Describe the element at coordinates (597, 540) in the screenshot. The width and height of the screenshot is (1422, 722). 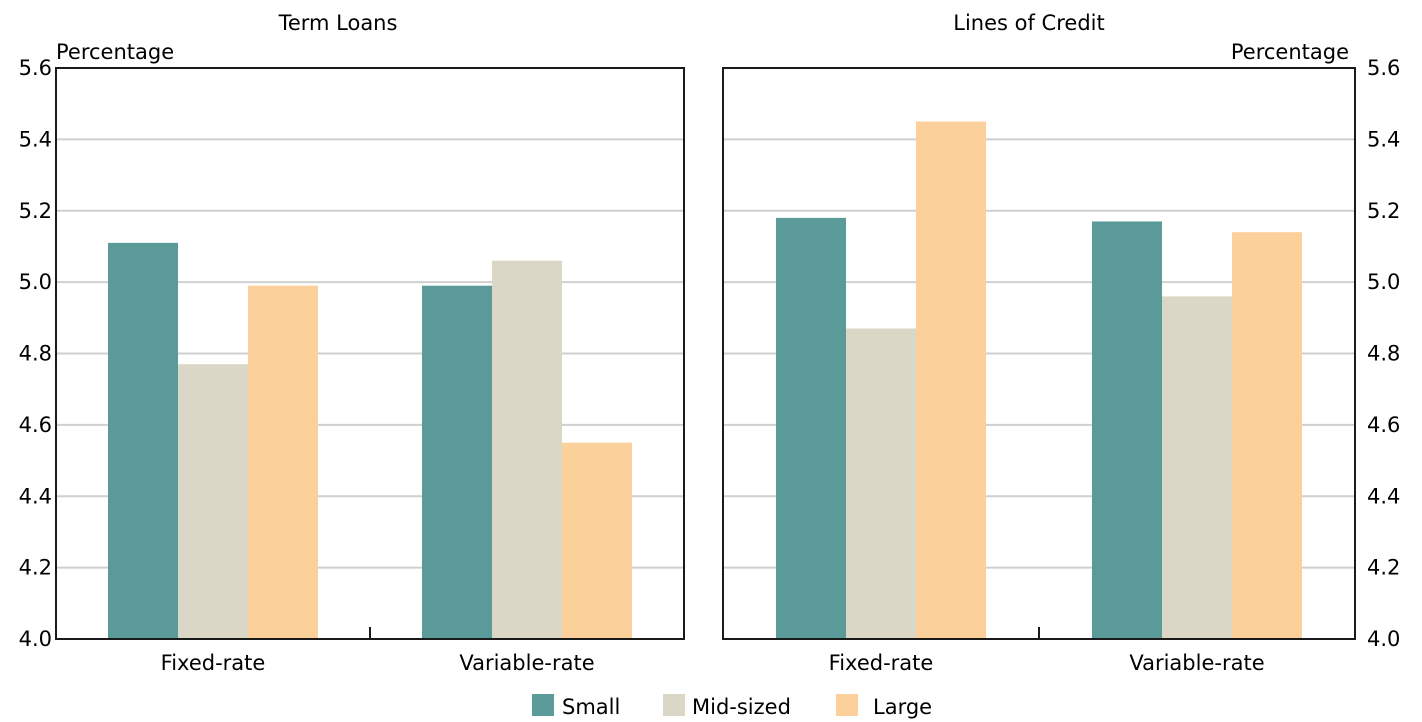
I see `panel-1-bar-large-variable-rate` at that location.